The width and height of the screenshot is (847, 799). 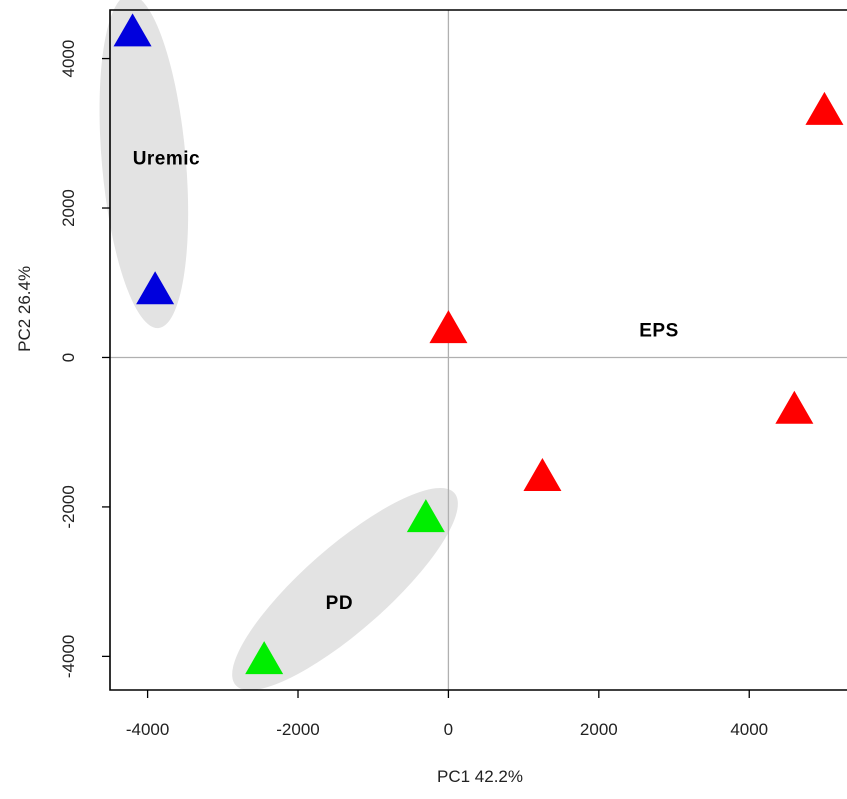 I want to click on x-tick-label: 0, so click(x=448, y=729).